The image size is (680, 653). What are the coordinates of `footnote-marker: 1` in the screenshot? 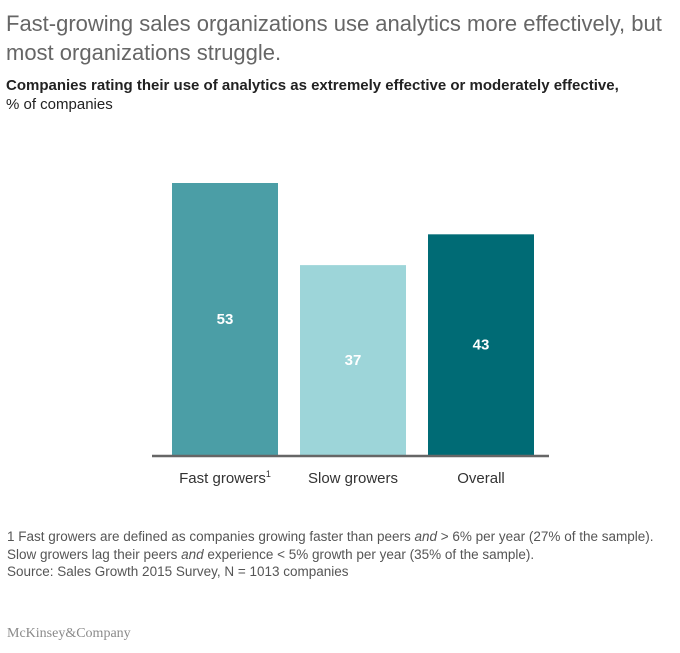 It's located at (268, 474).